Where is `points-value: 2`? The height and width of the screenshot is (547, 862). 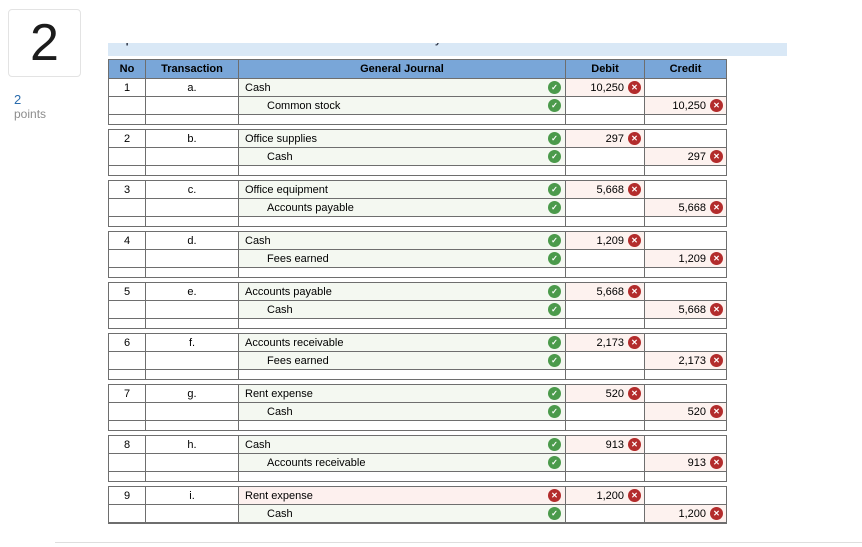
points-value: 2 is located at coordinates (18, 99).